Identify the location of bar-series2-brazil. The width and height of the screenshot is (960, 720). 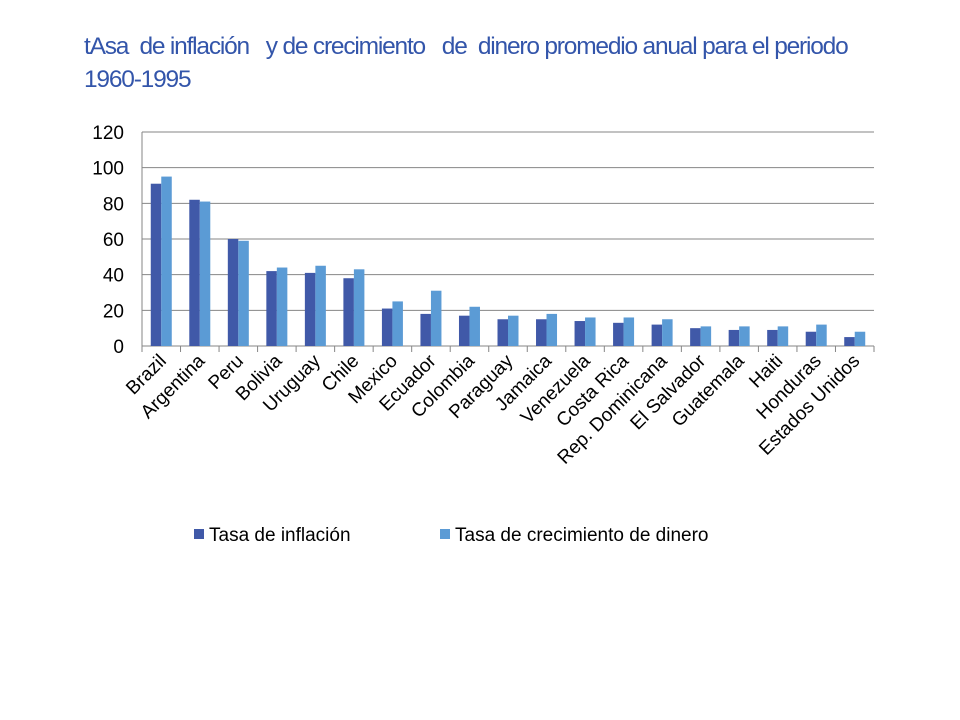
(166, 261).